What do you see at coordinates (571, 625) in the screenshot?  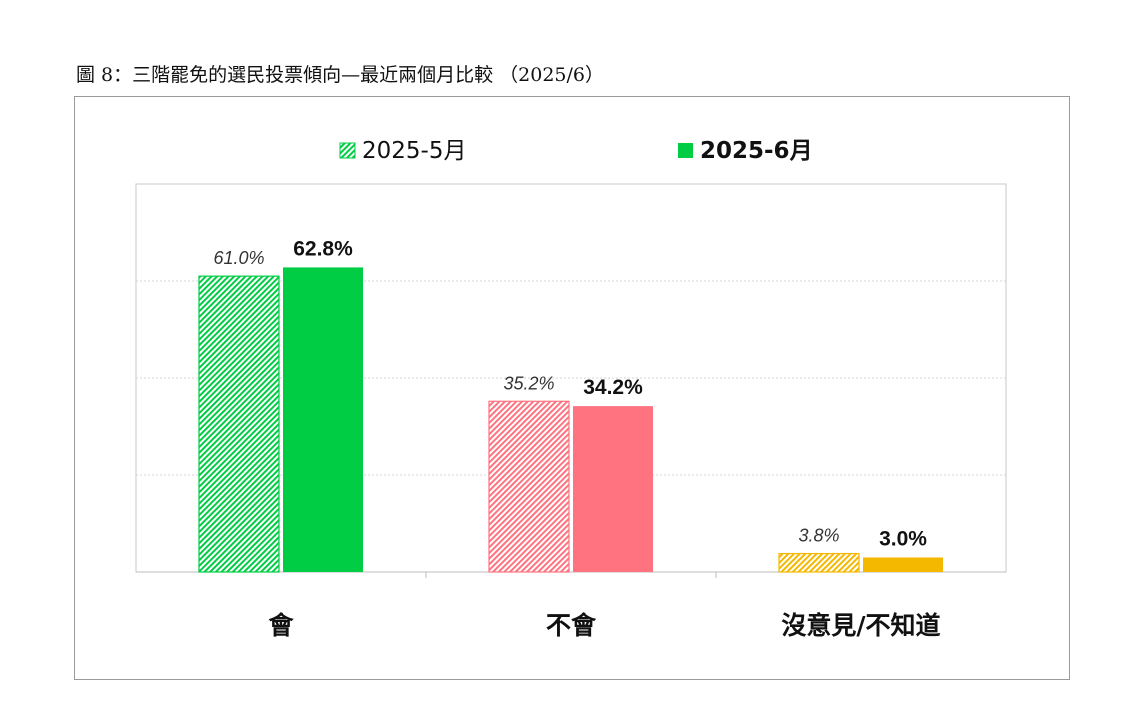 I see `x-tick-label: 不會` at bounding box center [571, 625].